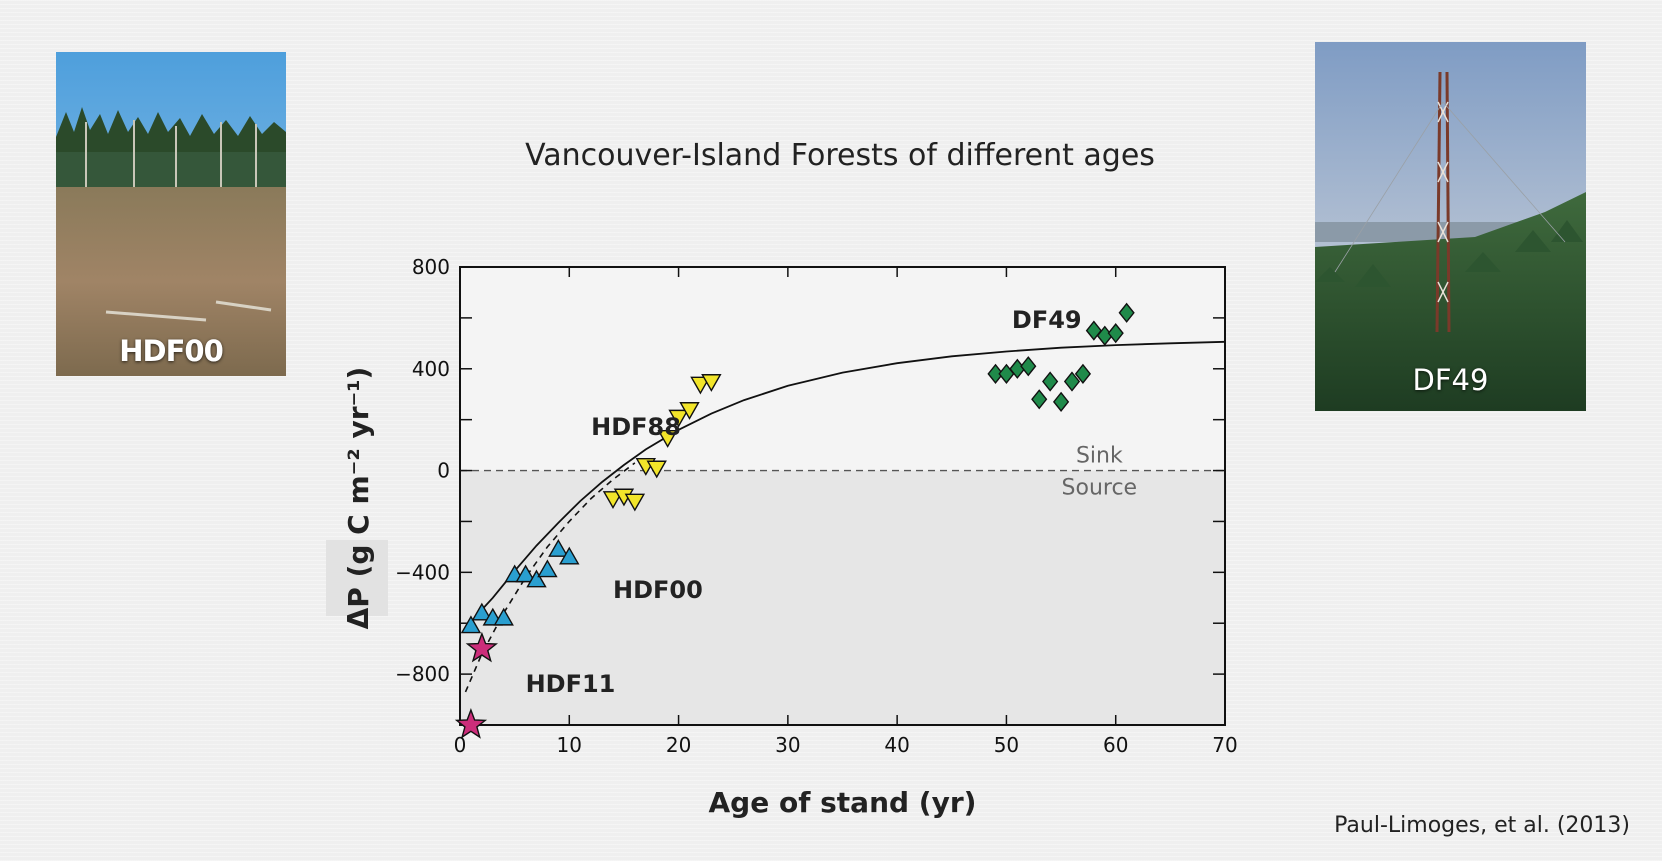  I want to click on citation: Paul-Limoges, et al. (2013), so click(1482, 825).